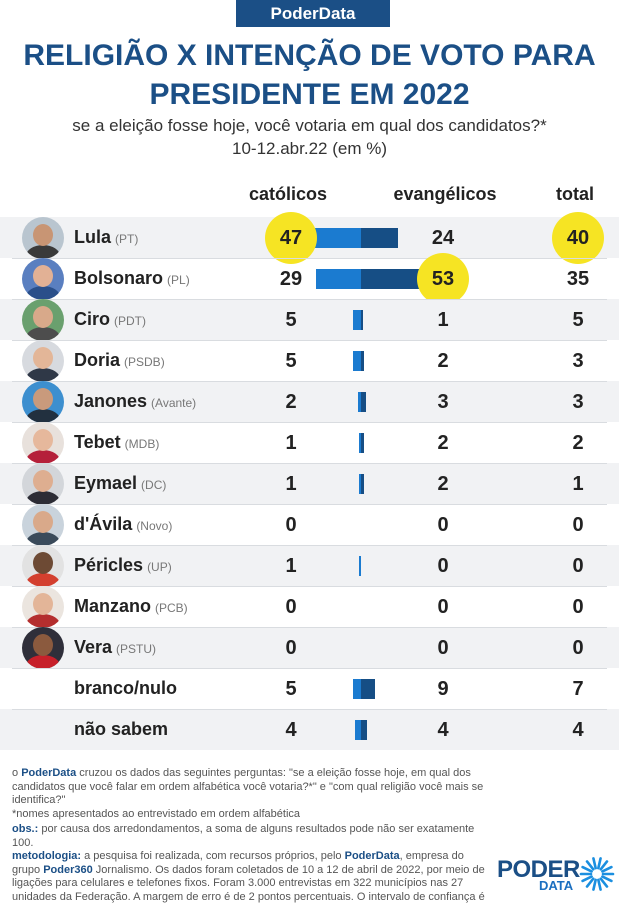 This screenshot has width=619, height=904. I want to click on column-header-catolicos: católicos, so click(288, 194).